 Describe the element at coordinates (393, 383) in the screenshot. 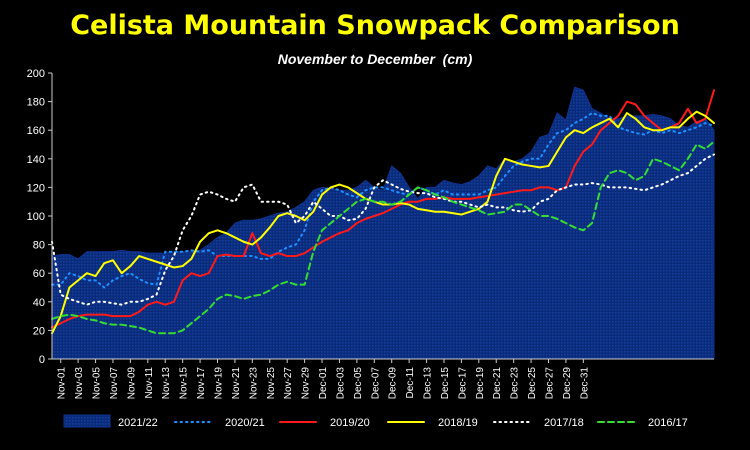

I see `x-tick-label: Dec-09` at that location.